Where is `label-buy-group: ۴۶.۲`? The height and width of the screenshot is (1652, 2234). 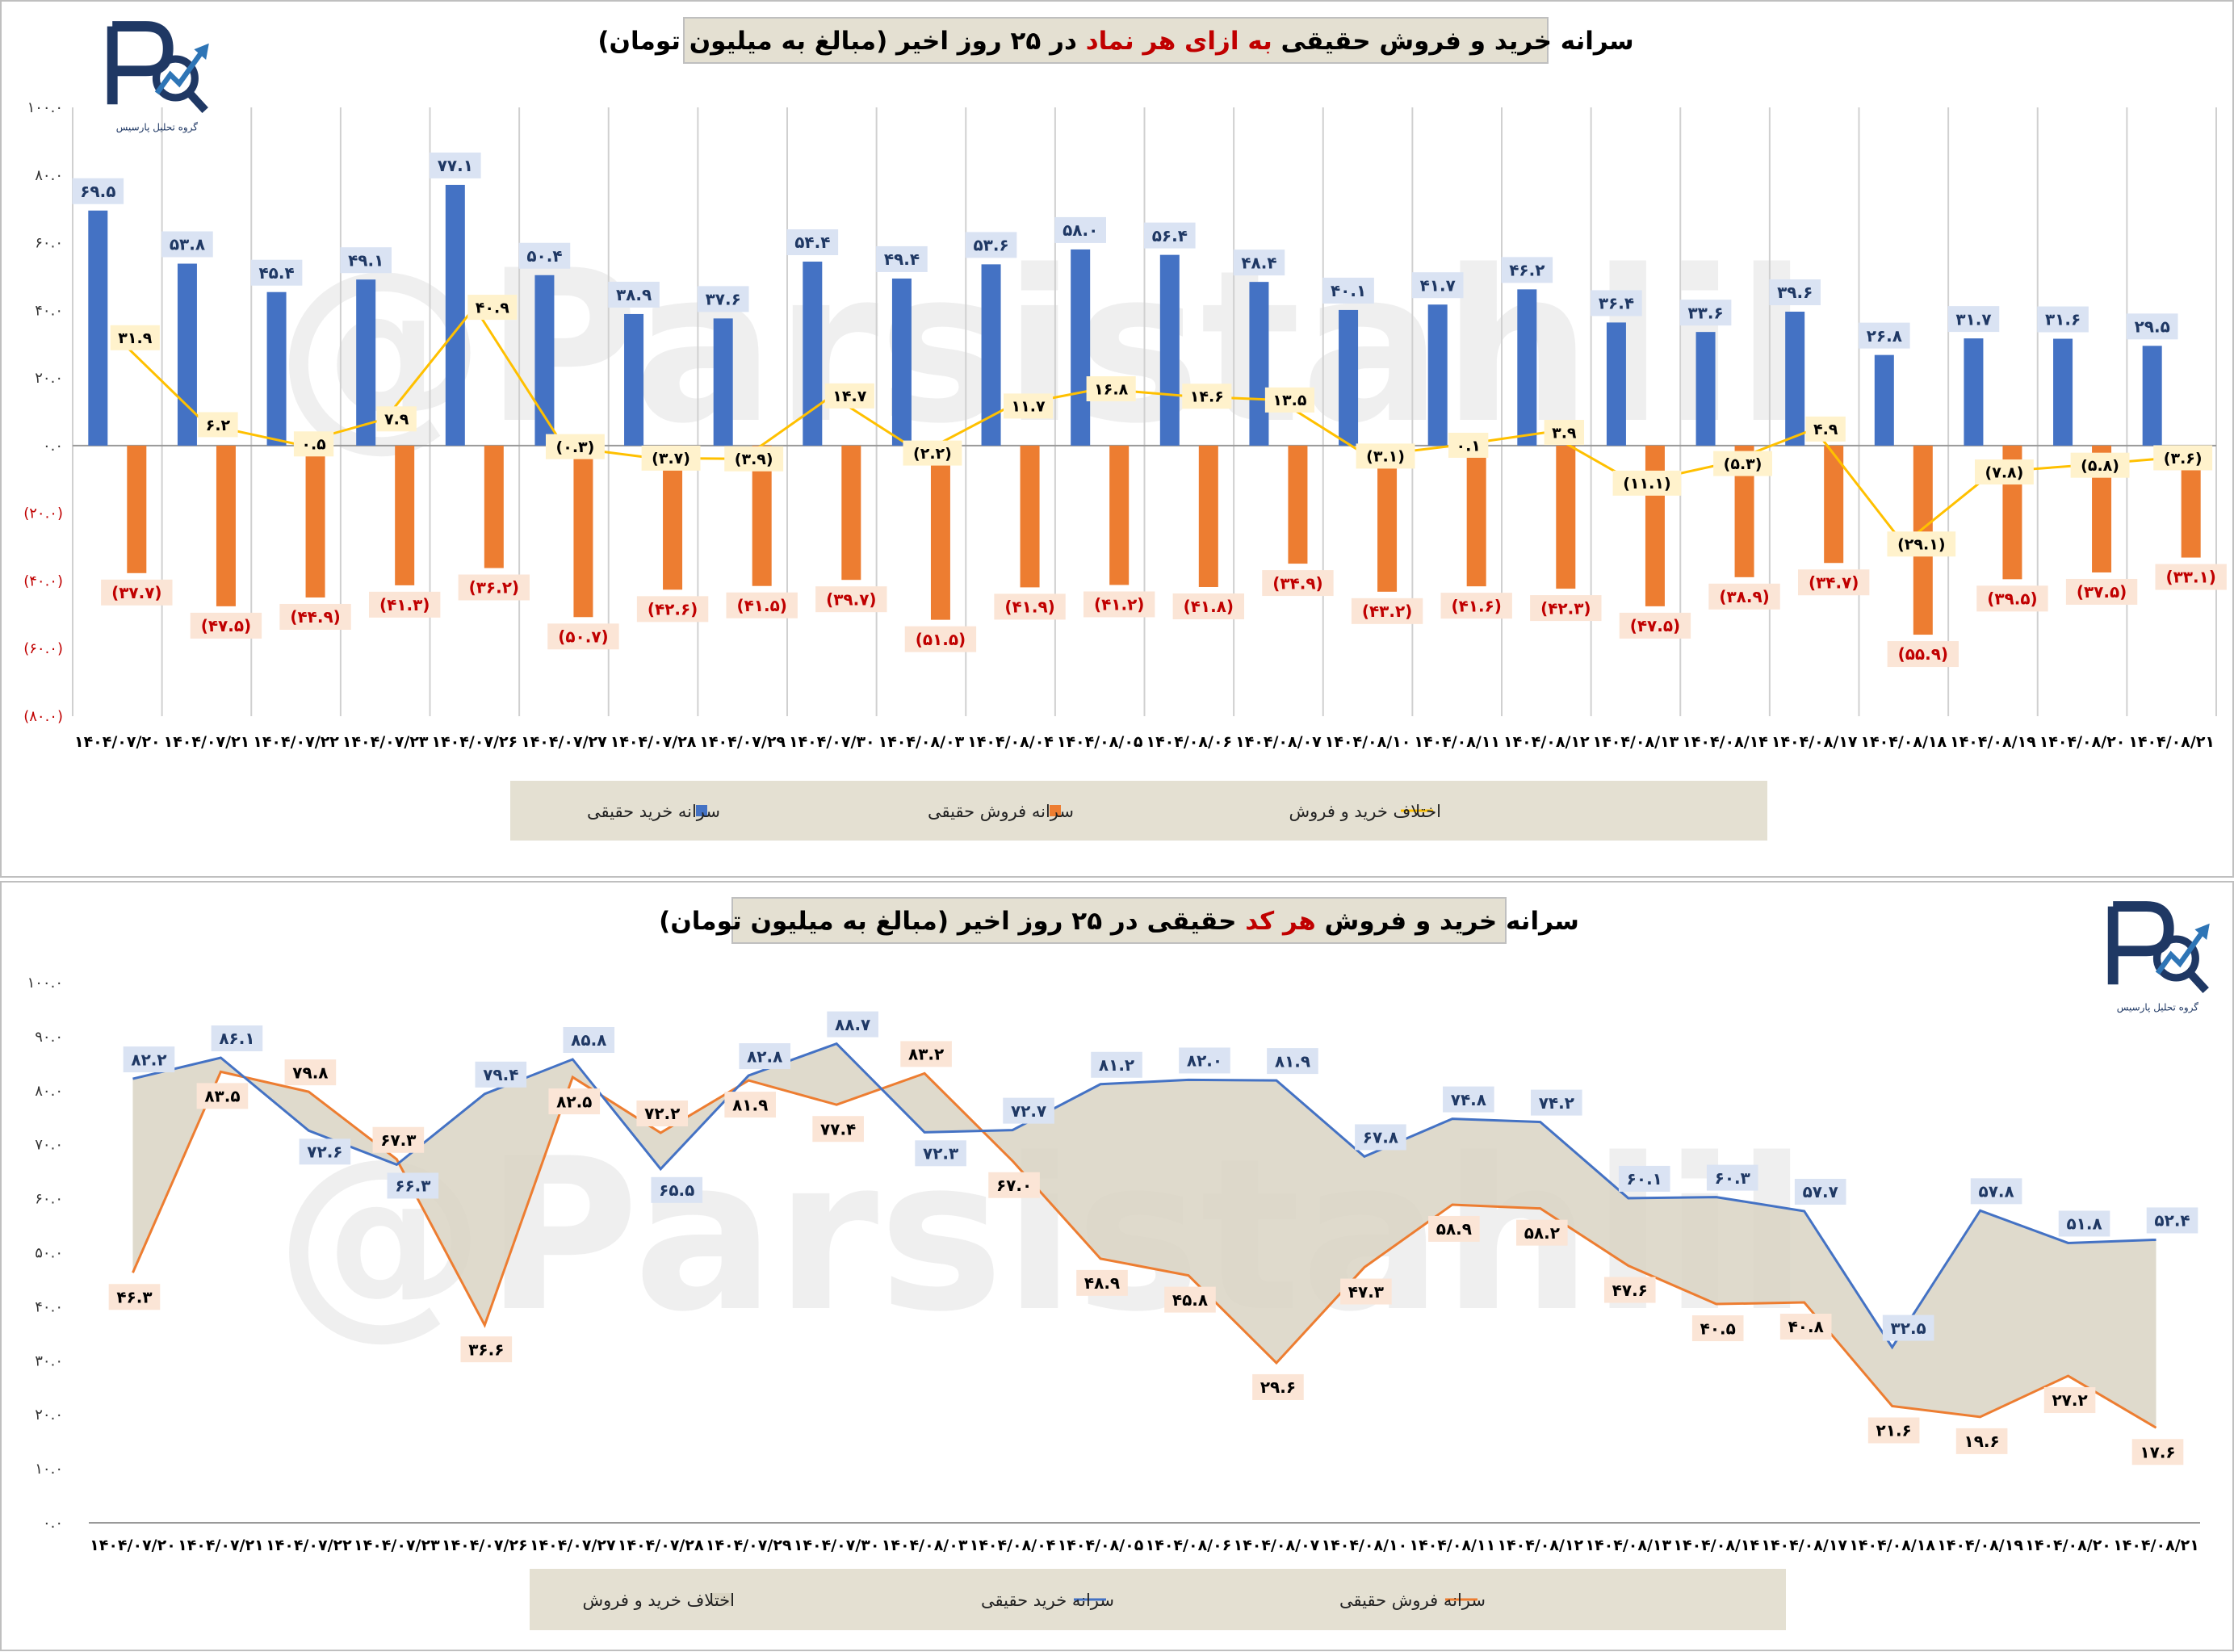
label-buy-group: ۴۶.۲ is located at coordinates (1527, 270).